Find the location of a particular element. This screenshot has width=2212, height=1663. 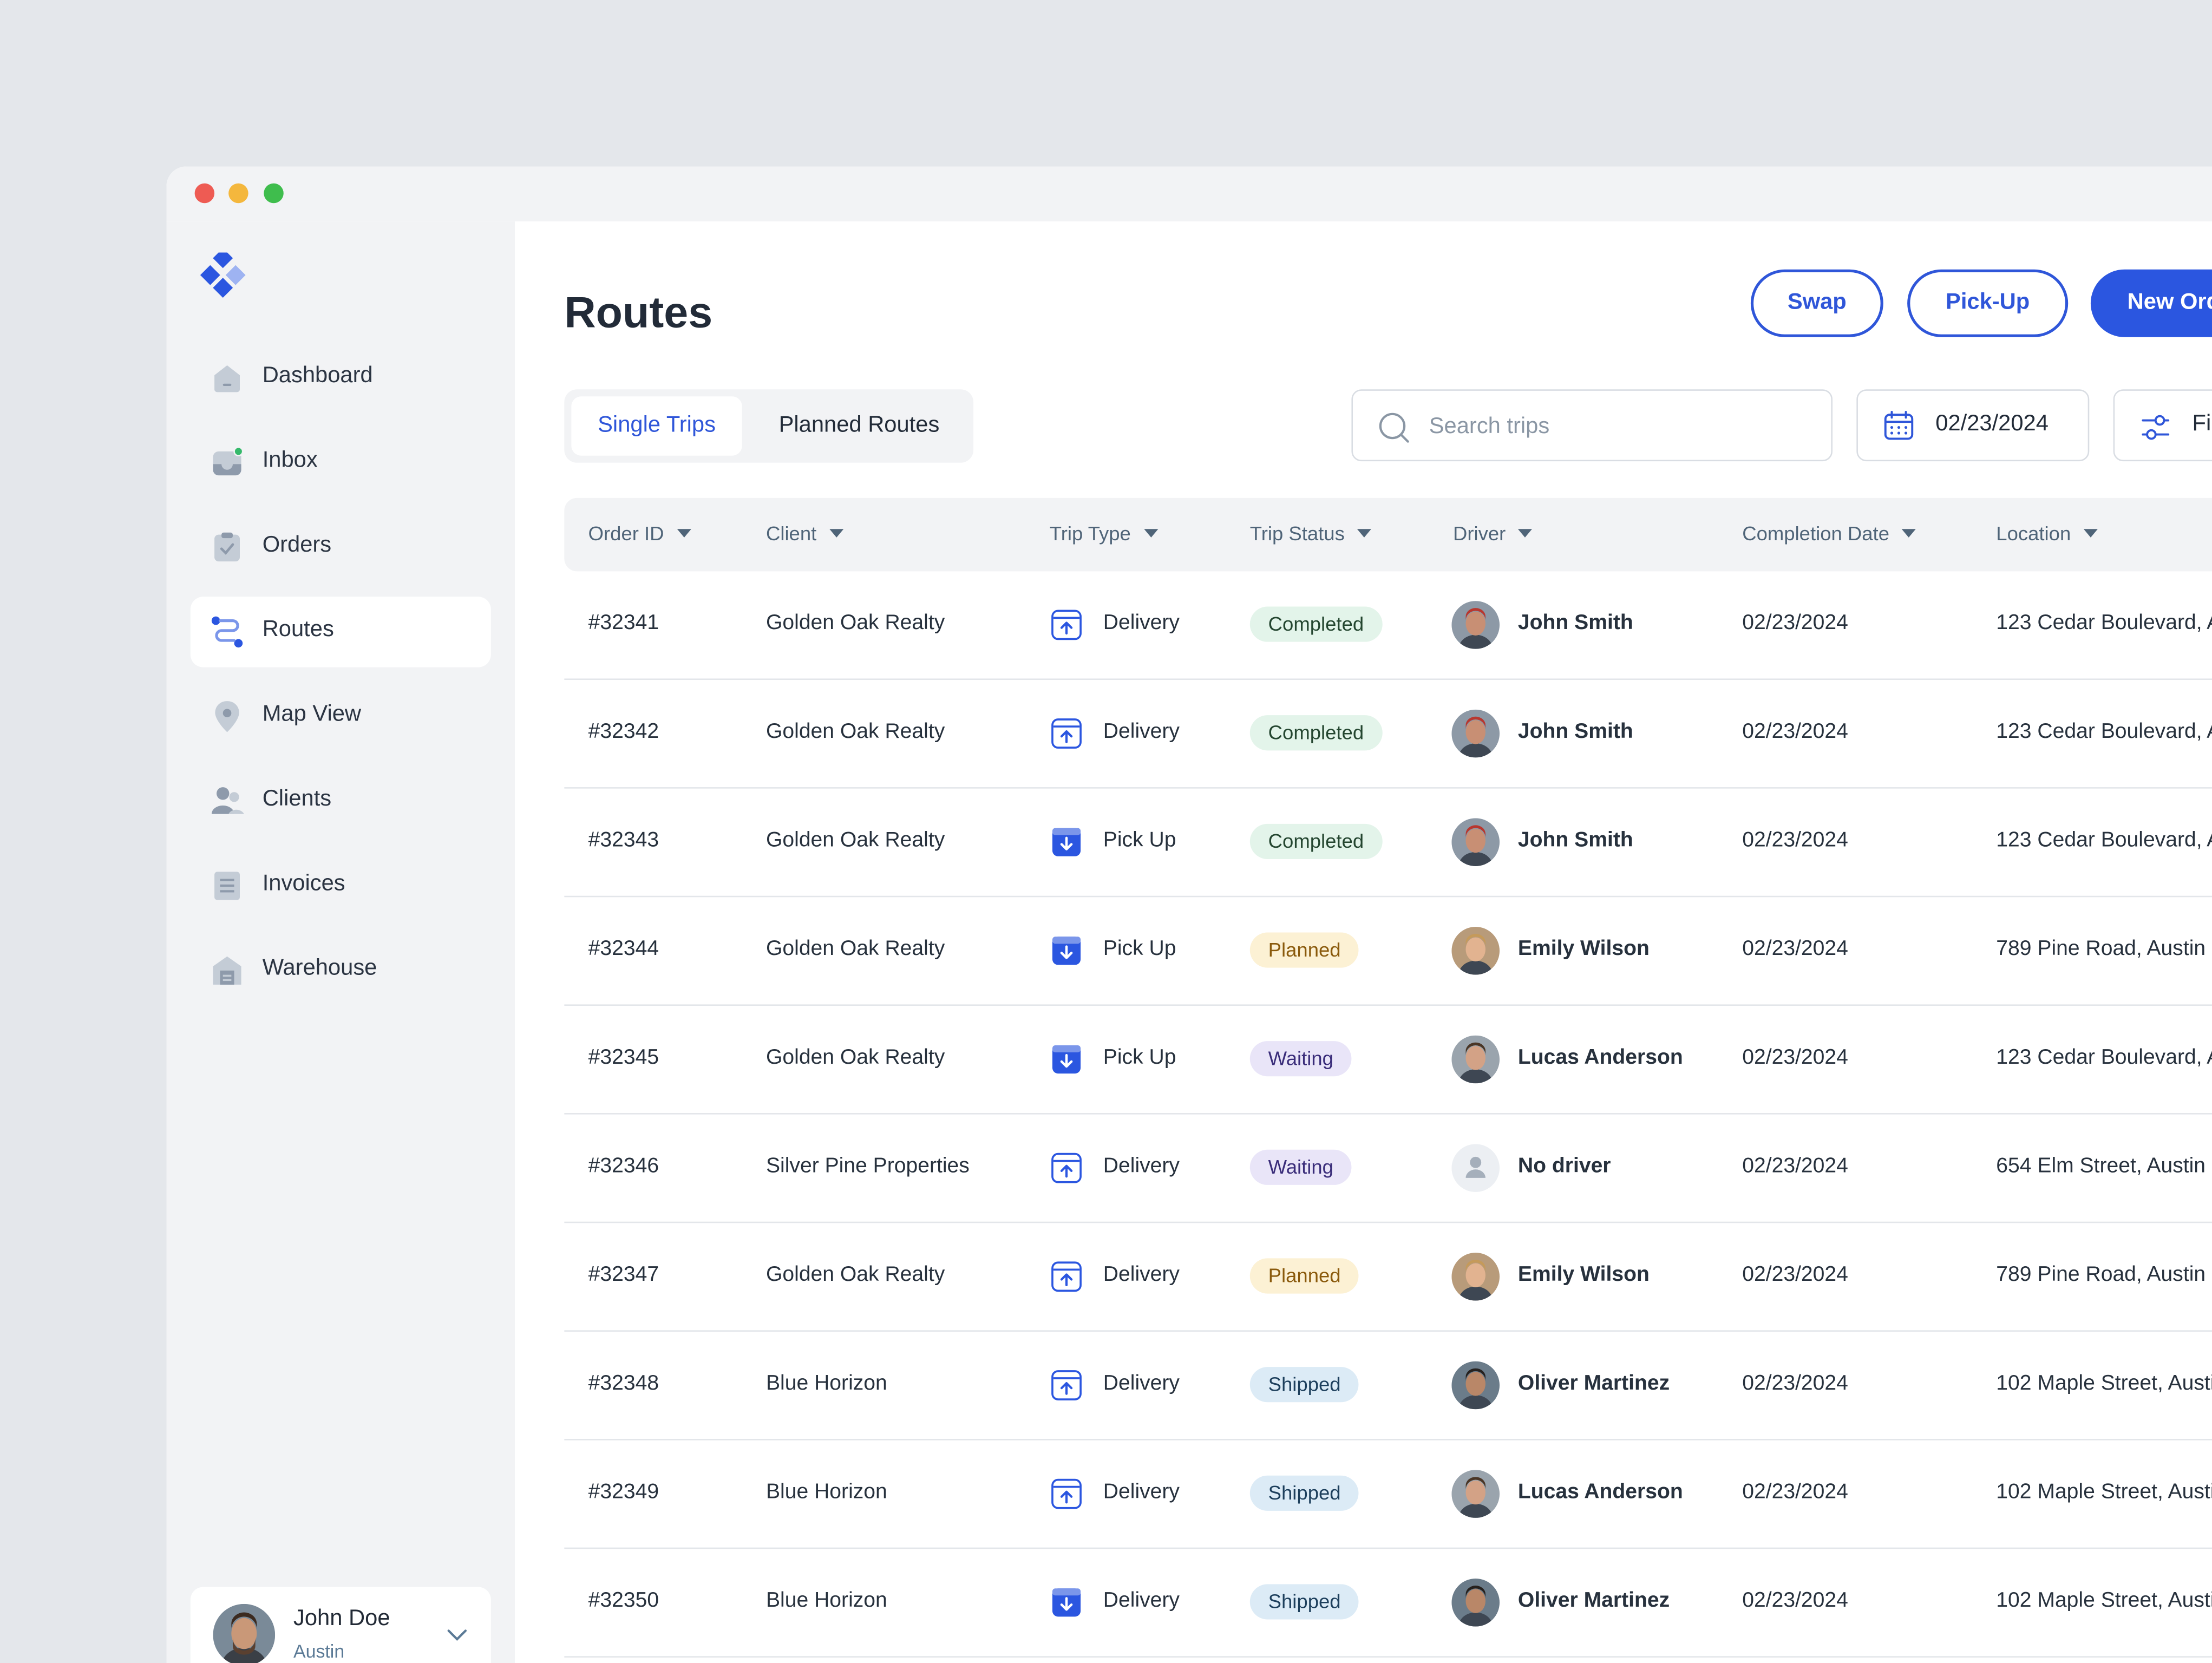

order-id: #32350 is located at coordinates (623, 1601).